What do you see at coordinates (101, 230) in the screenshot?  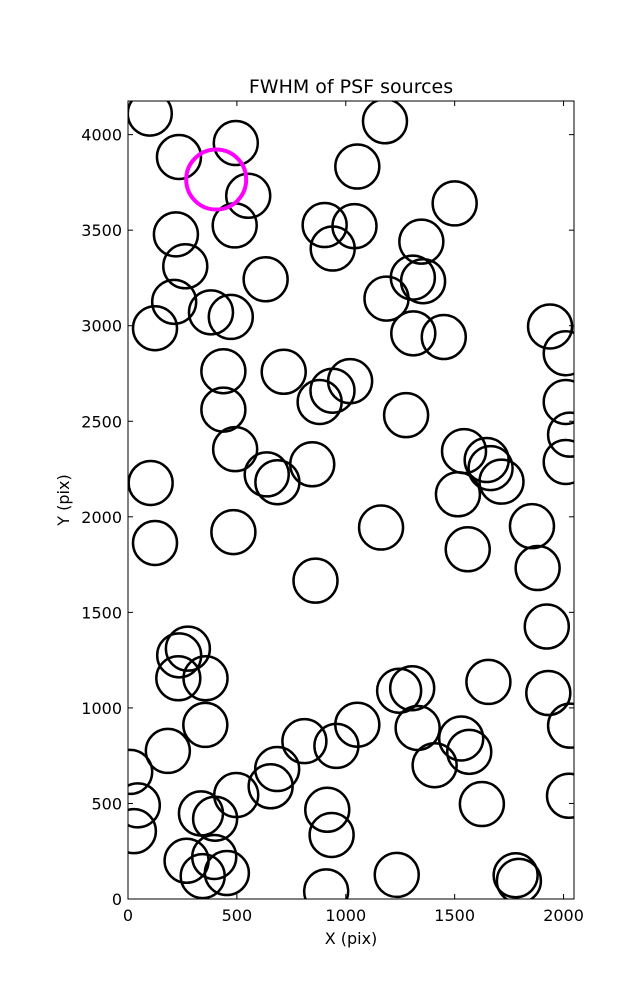 I see `y-tick-label: 3500` at bounding box center [101, 230].